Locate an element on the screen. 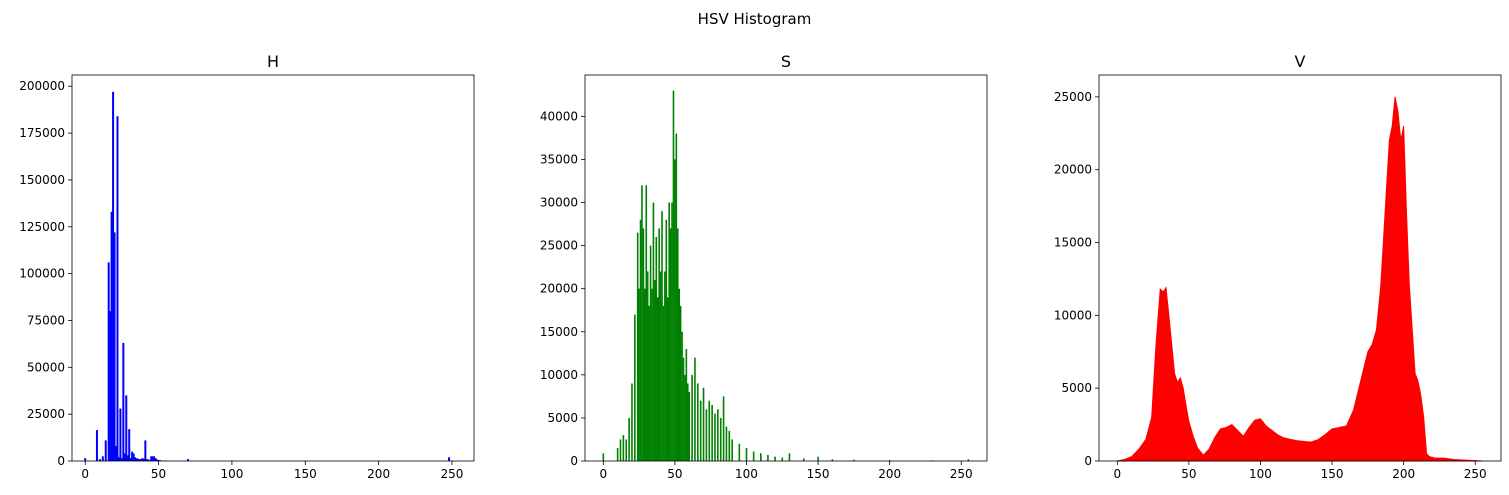 This screenshot has height=495, width=1509. y-tick-label: 40000 is located at coordinates (559, 116).